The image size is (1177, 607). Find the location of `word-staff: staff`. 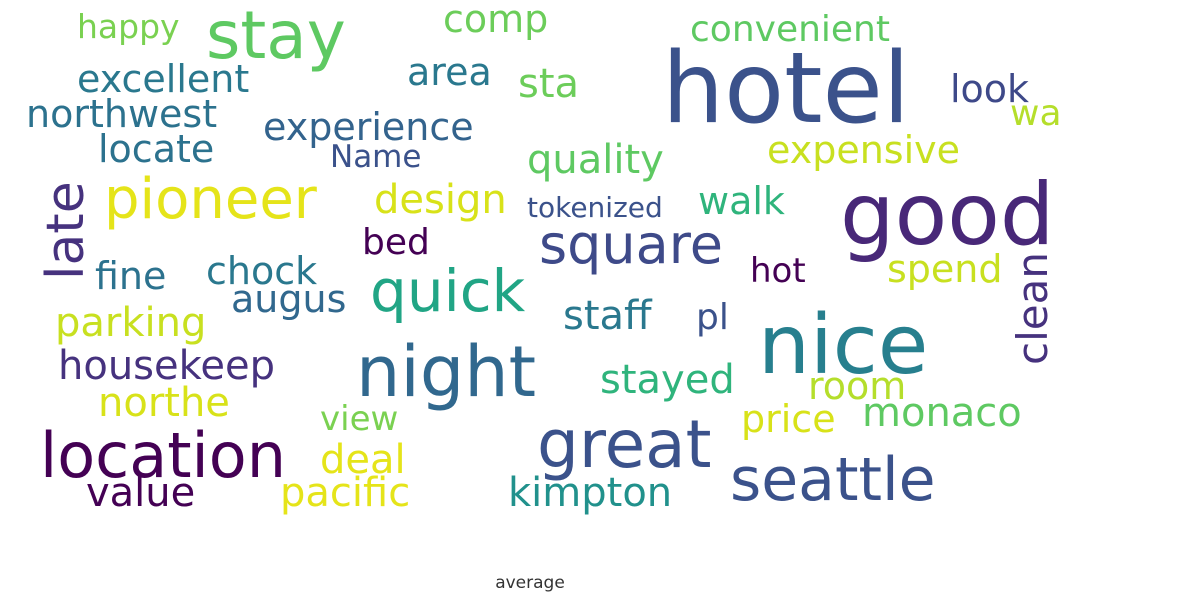

word-staff: staff is located at coordinates (607, 316).